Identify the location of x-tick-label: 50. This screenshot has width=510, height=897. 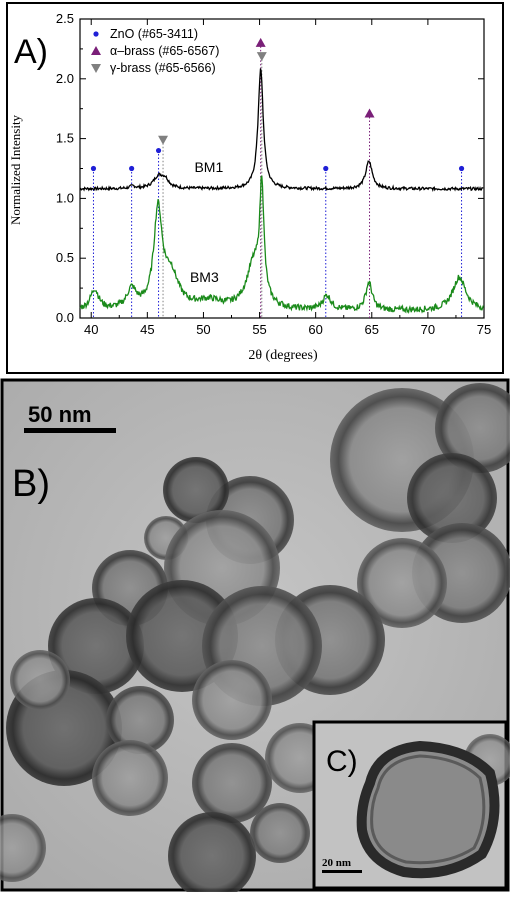
(203, 329).